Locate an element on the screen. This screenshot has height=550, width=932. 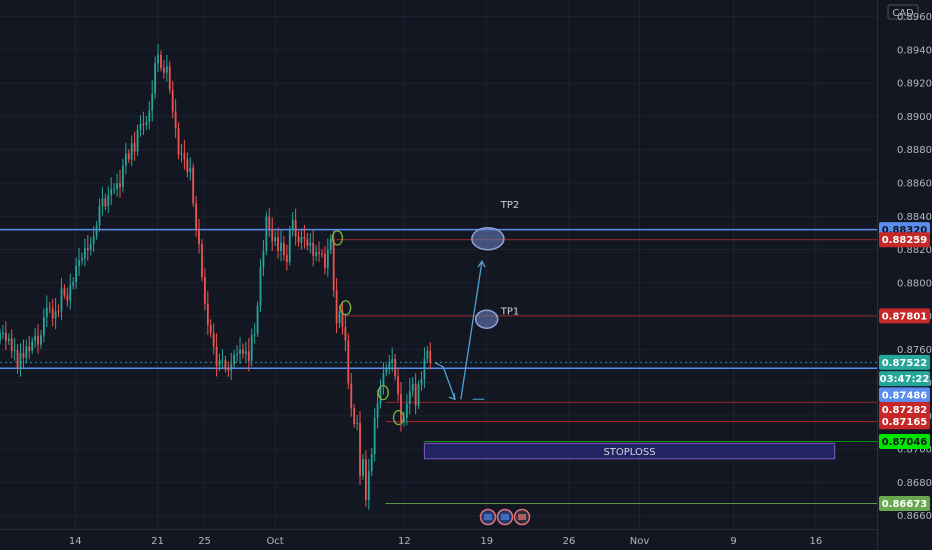
price-tag-label: 0.87522 is located at coordinates (905, 363).